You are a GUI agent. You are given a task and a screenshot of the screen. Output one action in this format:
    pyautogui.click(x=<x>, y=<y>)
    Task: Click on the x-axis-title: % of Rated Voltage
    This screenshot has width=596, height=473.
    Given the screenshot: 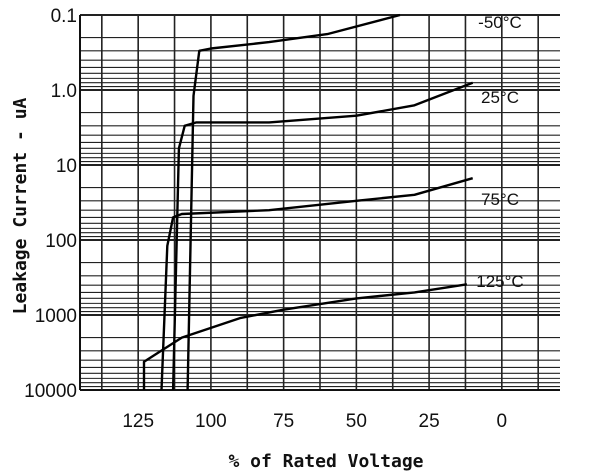 What is the action you would take?
    pyautogui.click(x=325, y=461)
    